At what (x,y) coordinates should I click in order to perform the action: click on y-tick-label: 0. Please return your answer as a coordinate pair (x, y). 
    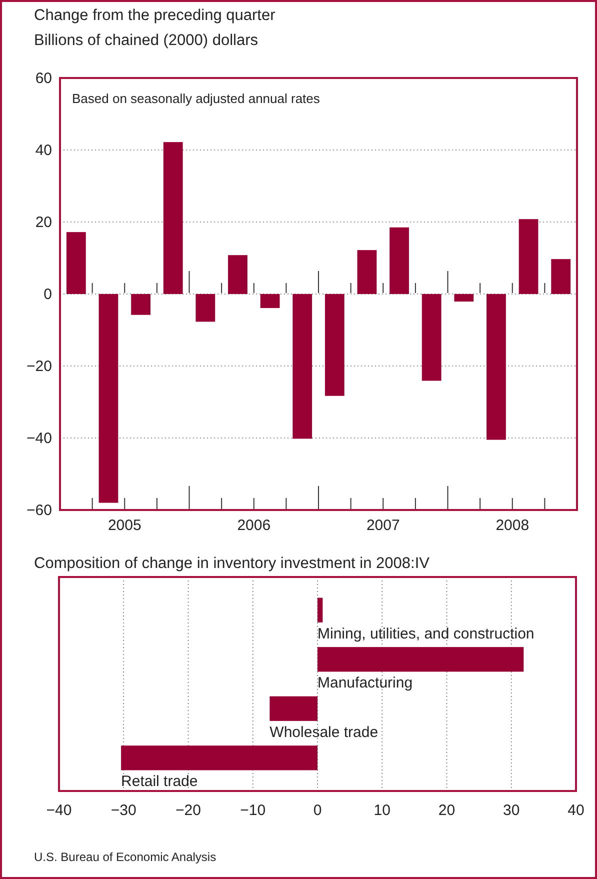
    Looking at the image, I should click on (48, 294).